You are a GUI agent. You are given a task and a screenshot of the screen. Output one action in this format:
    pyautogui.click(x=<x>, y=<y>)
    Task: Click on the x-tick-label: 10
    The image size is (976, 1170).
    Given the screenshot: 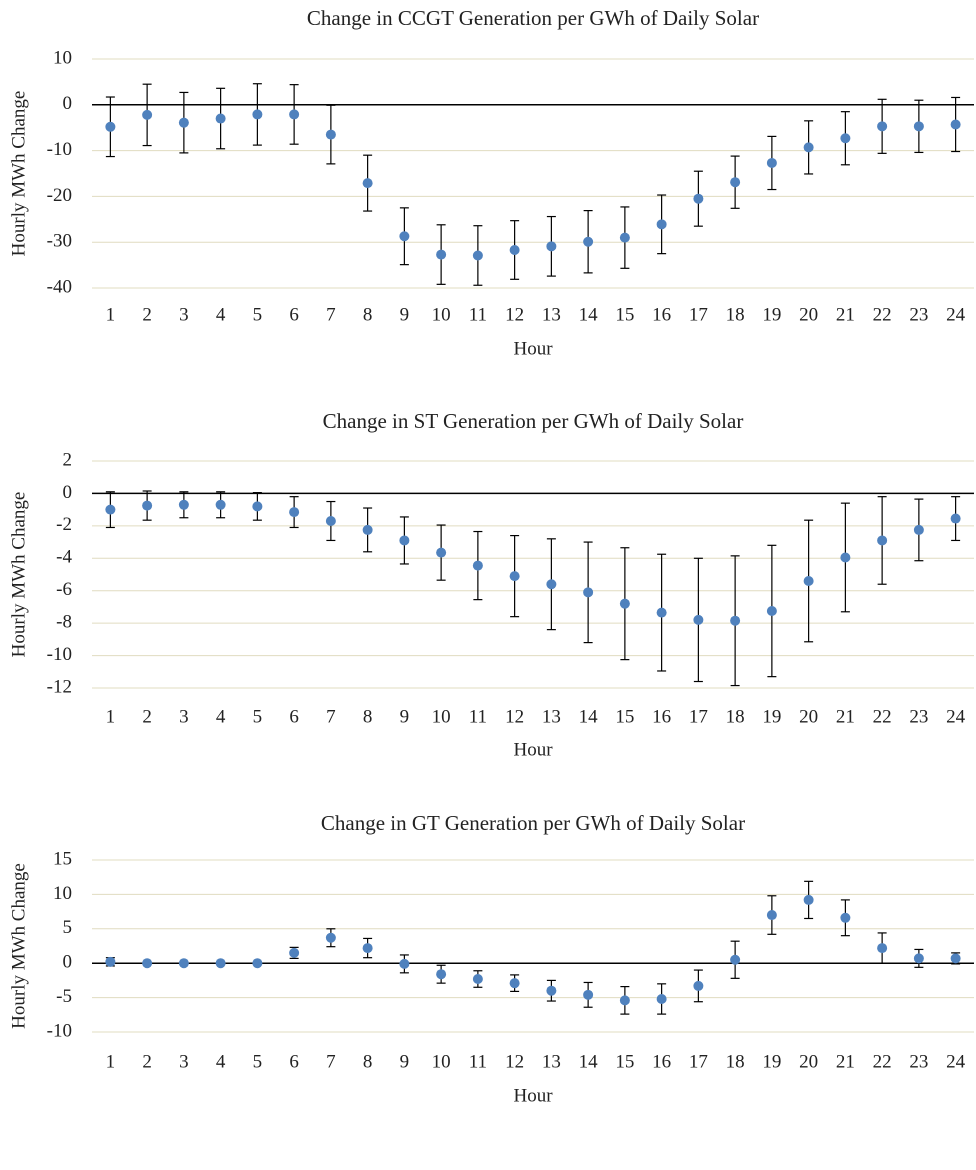 What is the action you would take?
    pyautogui.click(x=441, y=314)
    